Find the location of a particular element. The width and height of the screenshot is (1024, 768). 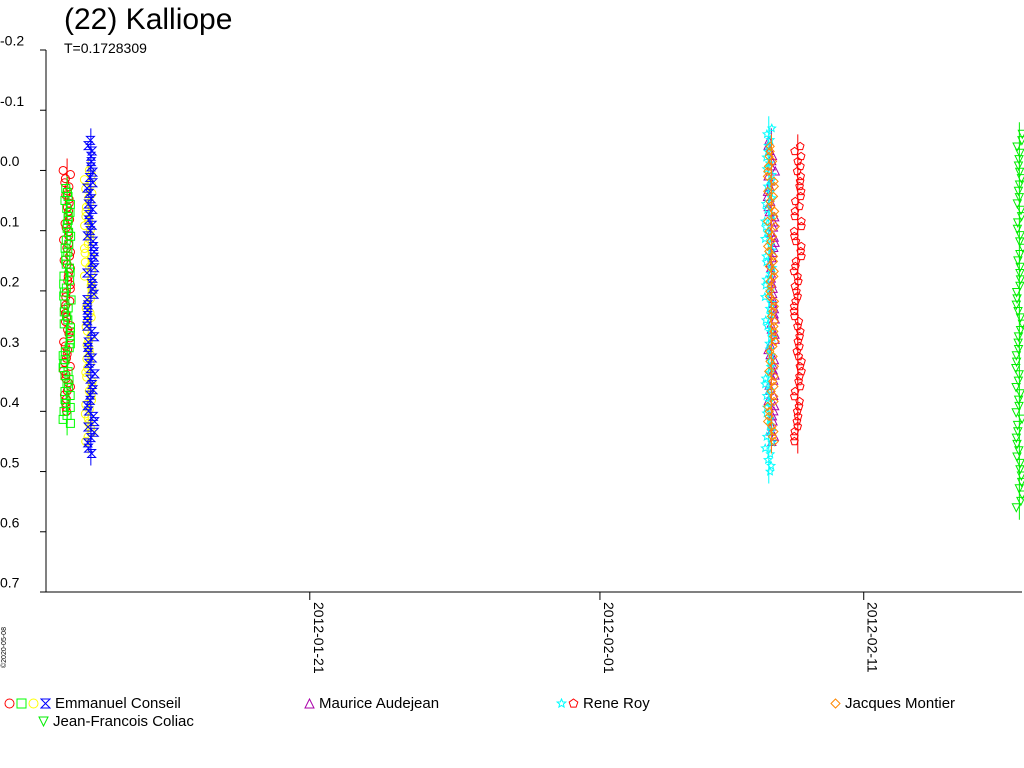

y-tick-label: -0.2 is located at coordinates (12, 41).